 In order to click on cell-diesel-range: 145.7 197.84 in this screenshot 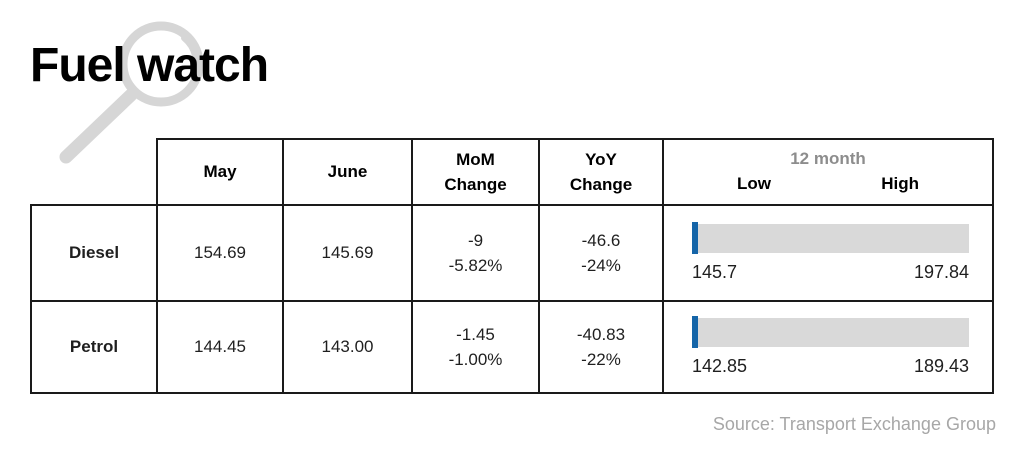, I will do `click(828, 253)`.